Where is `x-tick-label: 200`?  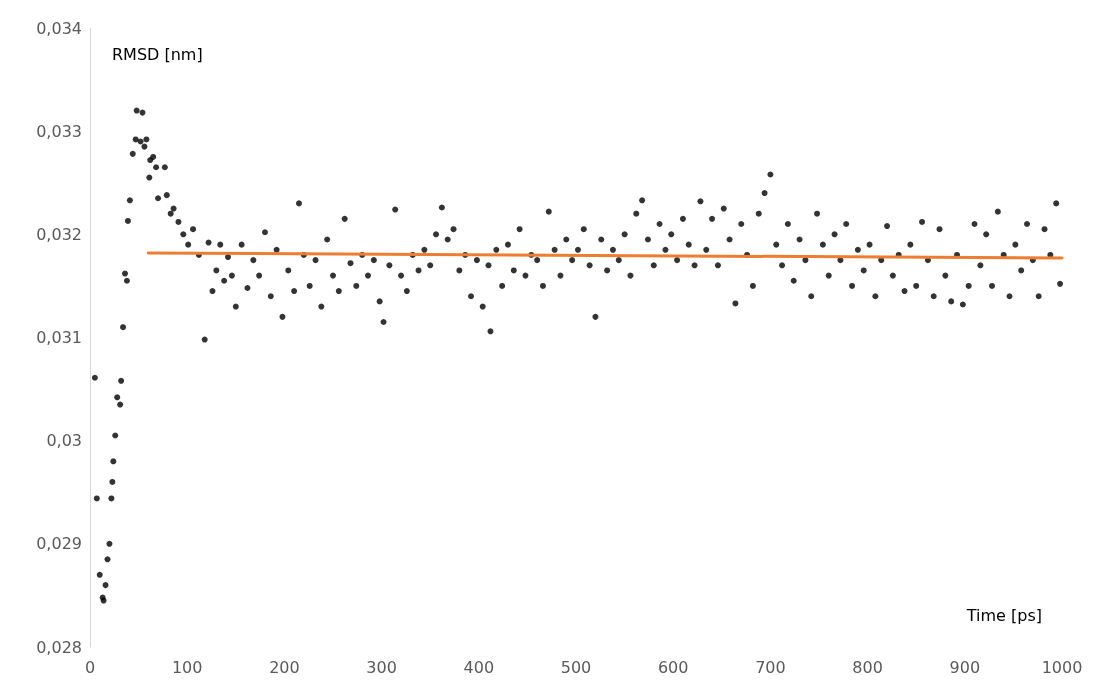
x-tick-label: 200 is located at coordinates (284, 667).